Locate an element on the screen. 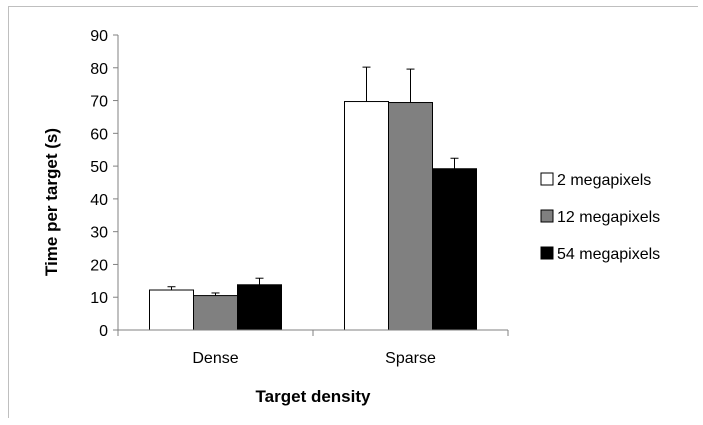  legend-label: 54 megapixels is located at coordinates (608, 254).